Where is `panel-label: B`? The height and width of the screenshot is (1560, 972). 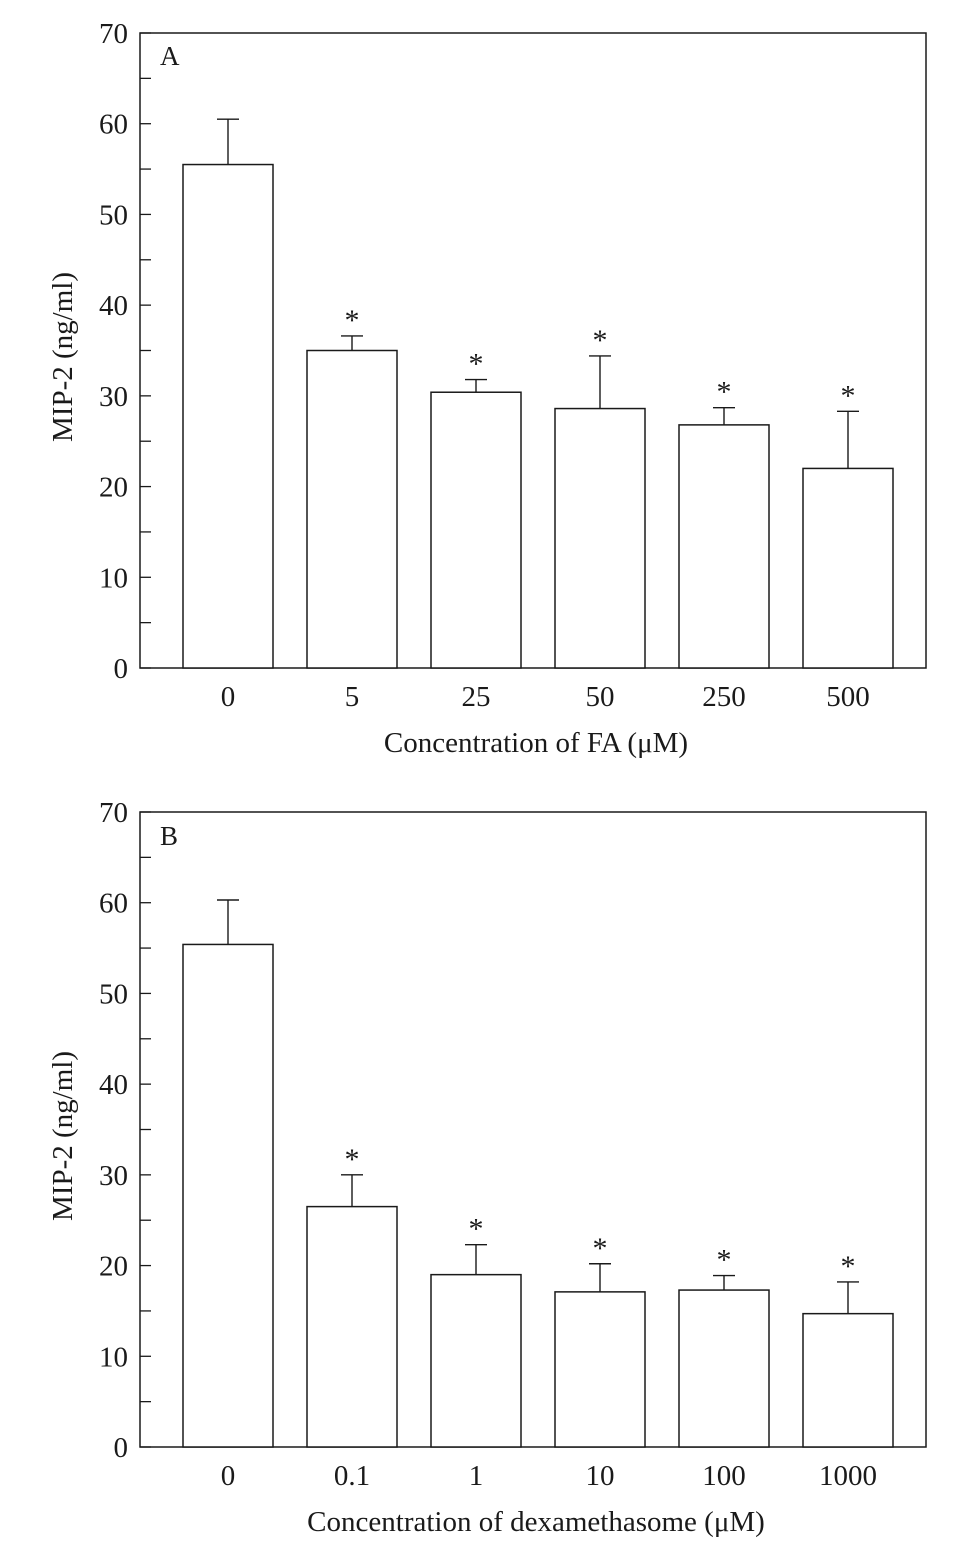
panel-label: B is located at coordinates (169, 836).